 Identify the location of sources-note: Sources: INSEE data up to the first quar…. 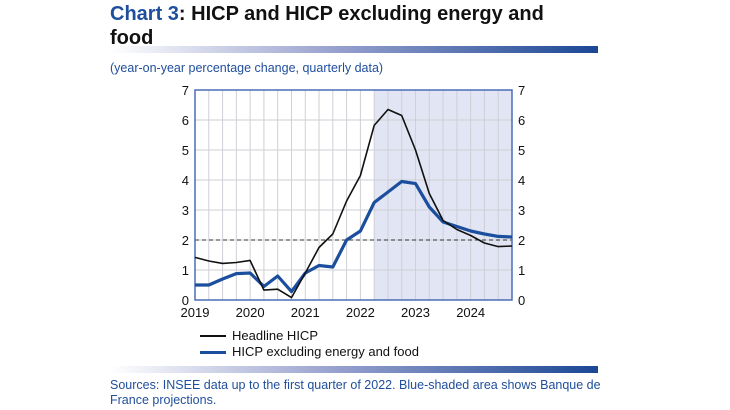
(355, 392).